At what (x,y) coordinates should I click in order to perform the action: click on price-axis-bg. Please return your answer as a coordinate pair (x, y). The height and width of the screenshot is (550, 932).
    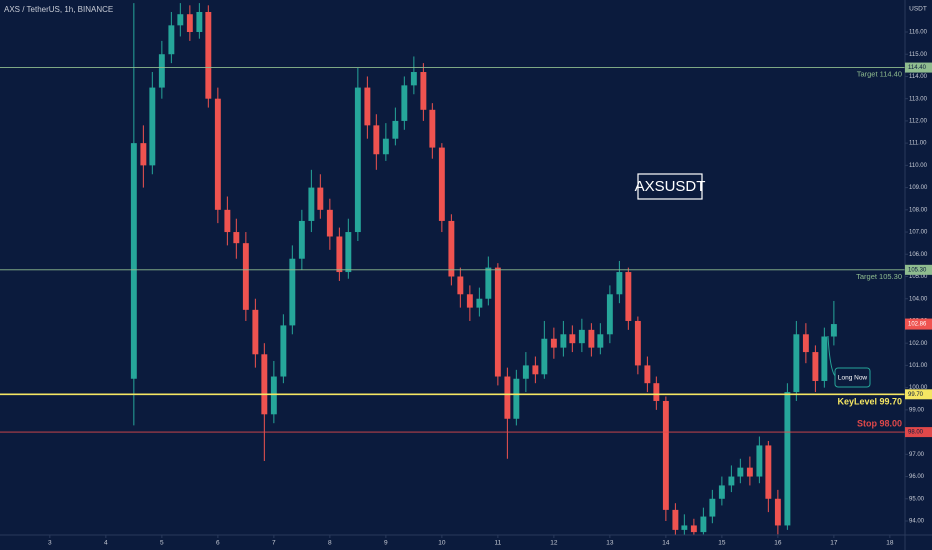
    Looking at the image, I should click on (918, 275).